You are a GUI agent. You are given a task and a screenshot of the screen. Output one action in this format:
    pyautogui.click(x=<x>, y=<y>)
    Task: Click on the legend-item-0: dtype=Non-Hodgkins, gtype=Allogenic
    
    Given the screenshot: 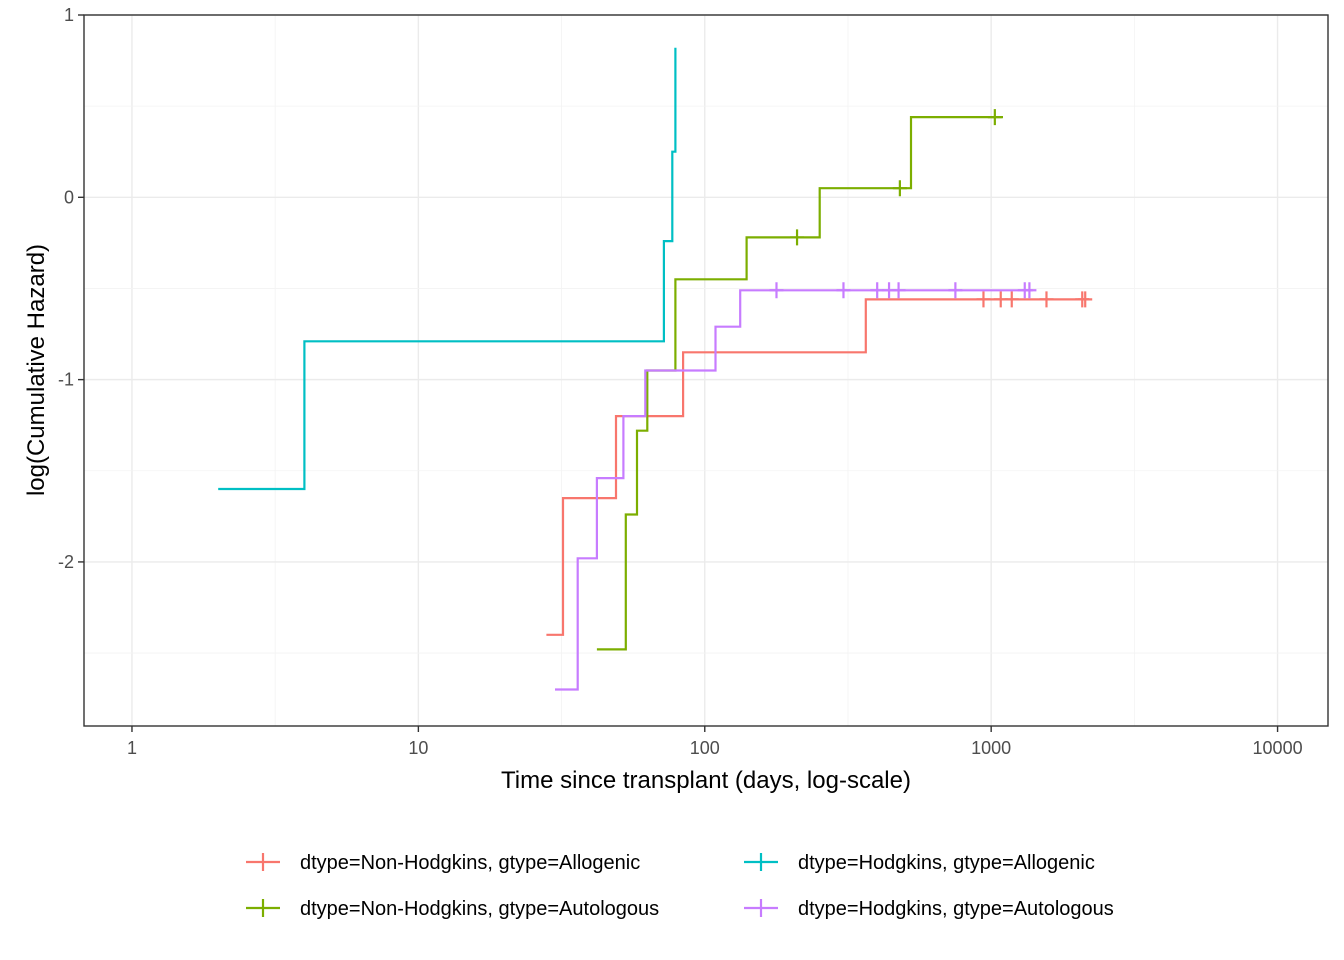 What is the action you would take?
    pyautogui.click(x=443, y=863)
    